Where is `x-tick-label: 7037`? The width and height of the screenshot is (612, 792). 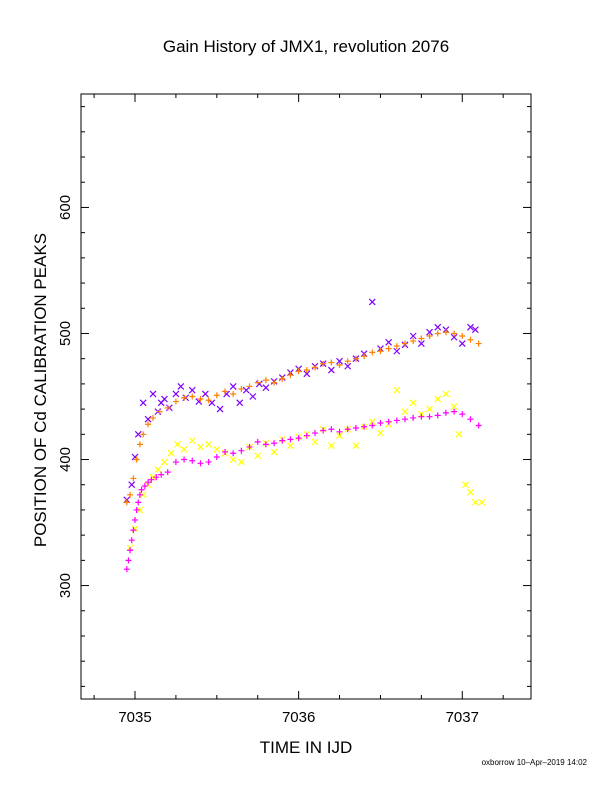 x-tick-label: 7037 is located at coordinates (462, 717).